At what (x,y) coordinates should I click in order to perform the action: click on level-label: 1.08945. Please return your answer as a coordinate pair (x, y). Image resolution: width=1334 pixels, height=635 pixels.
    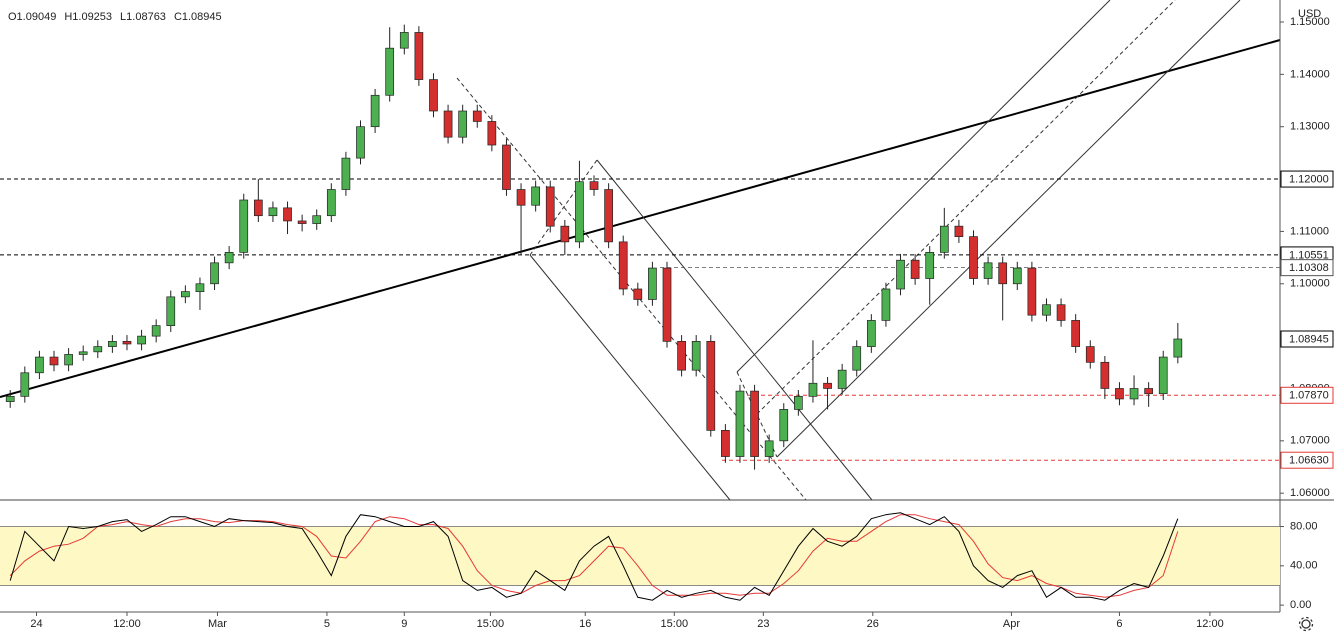
    Looking at the image, I should click on (1309, 339).